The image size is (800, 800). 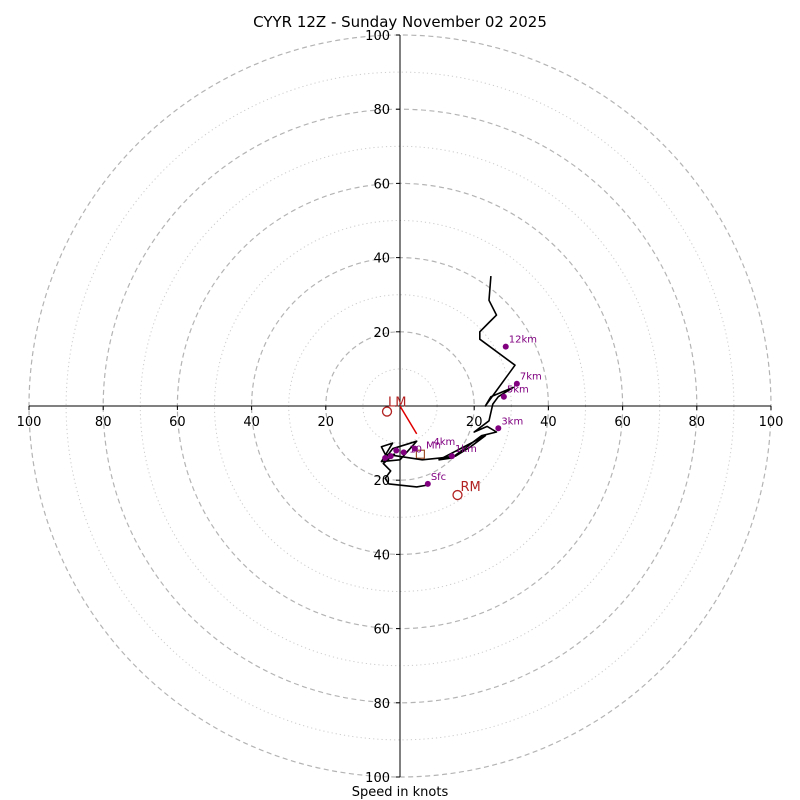 I want to click on storm-motion-layer: LM RM, so click(x=431, y=448).